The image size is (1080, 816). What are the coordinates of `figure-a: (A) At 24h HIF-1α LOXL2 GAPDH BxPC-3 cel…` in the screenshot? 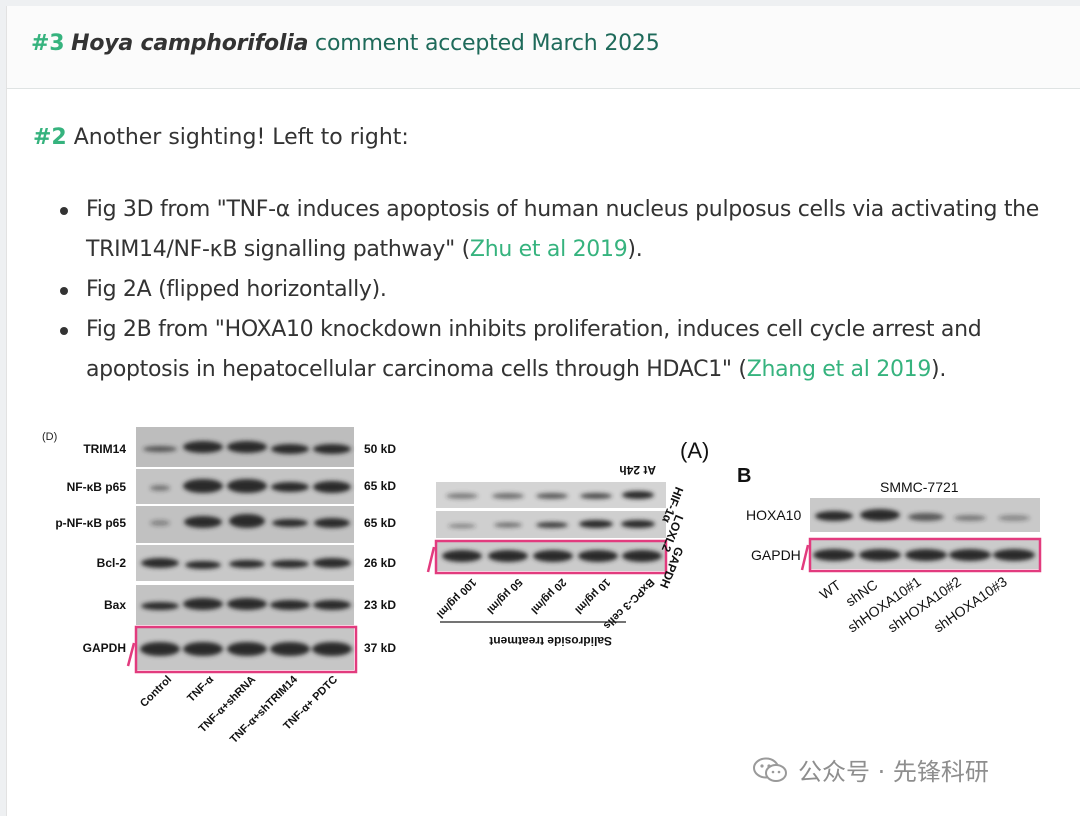 It's located at (567, 543).